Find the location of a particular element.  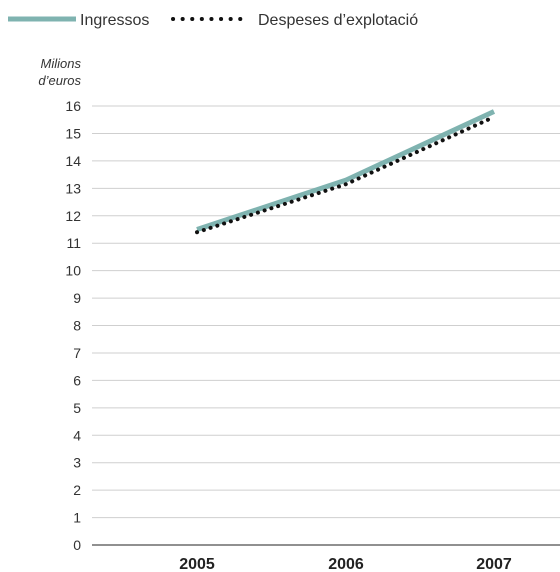

x-tick-label-2007: 2007 is located at coordinates (494, 564).